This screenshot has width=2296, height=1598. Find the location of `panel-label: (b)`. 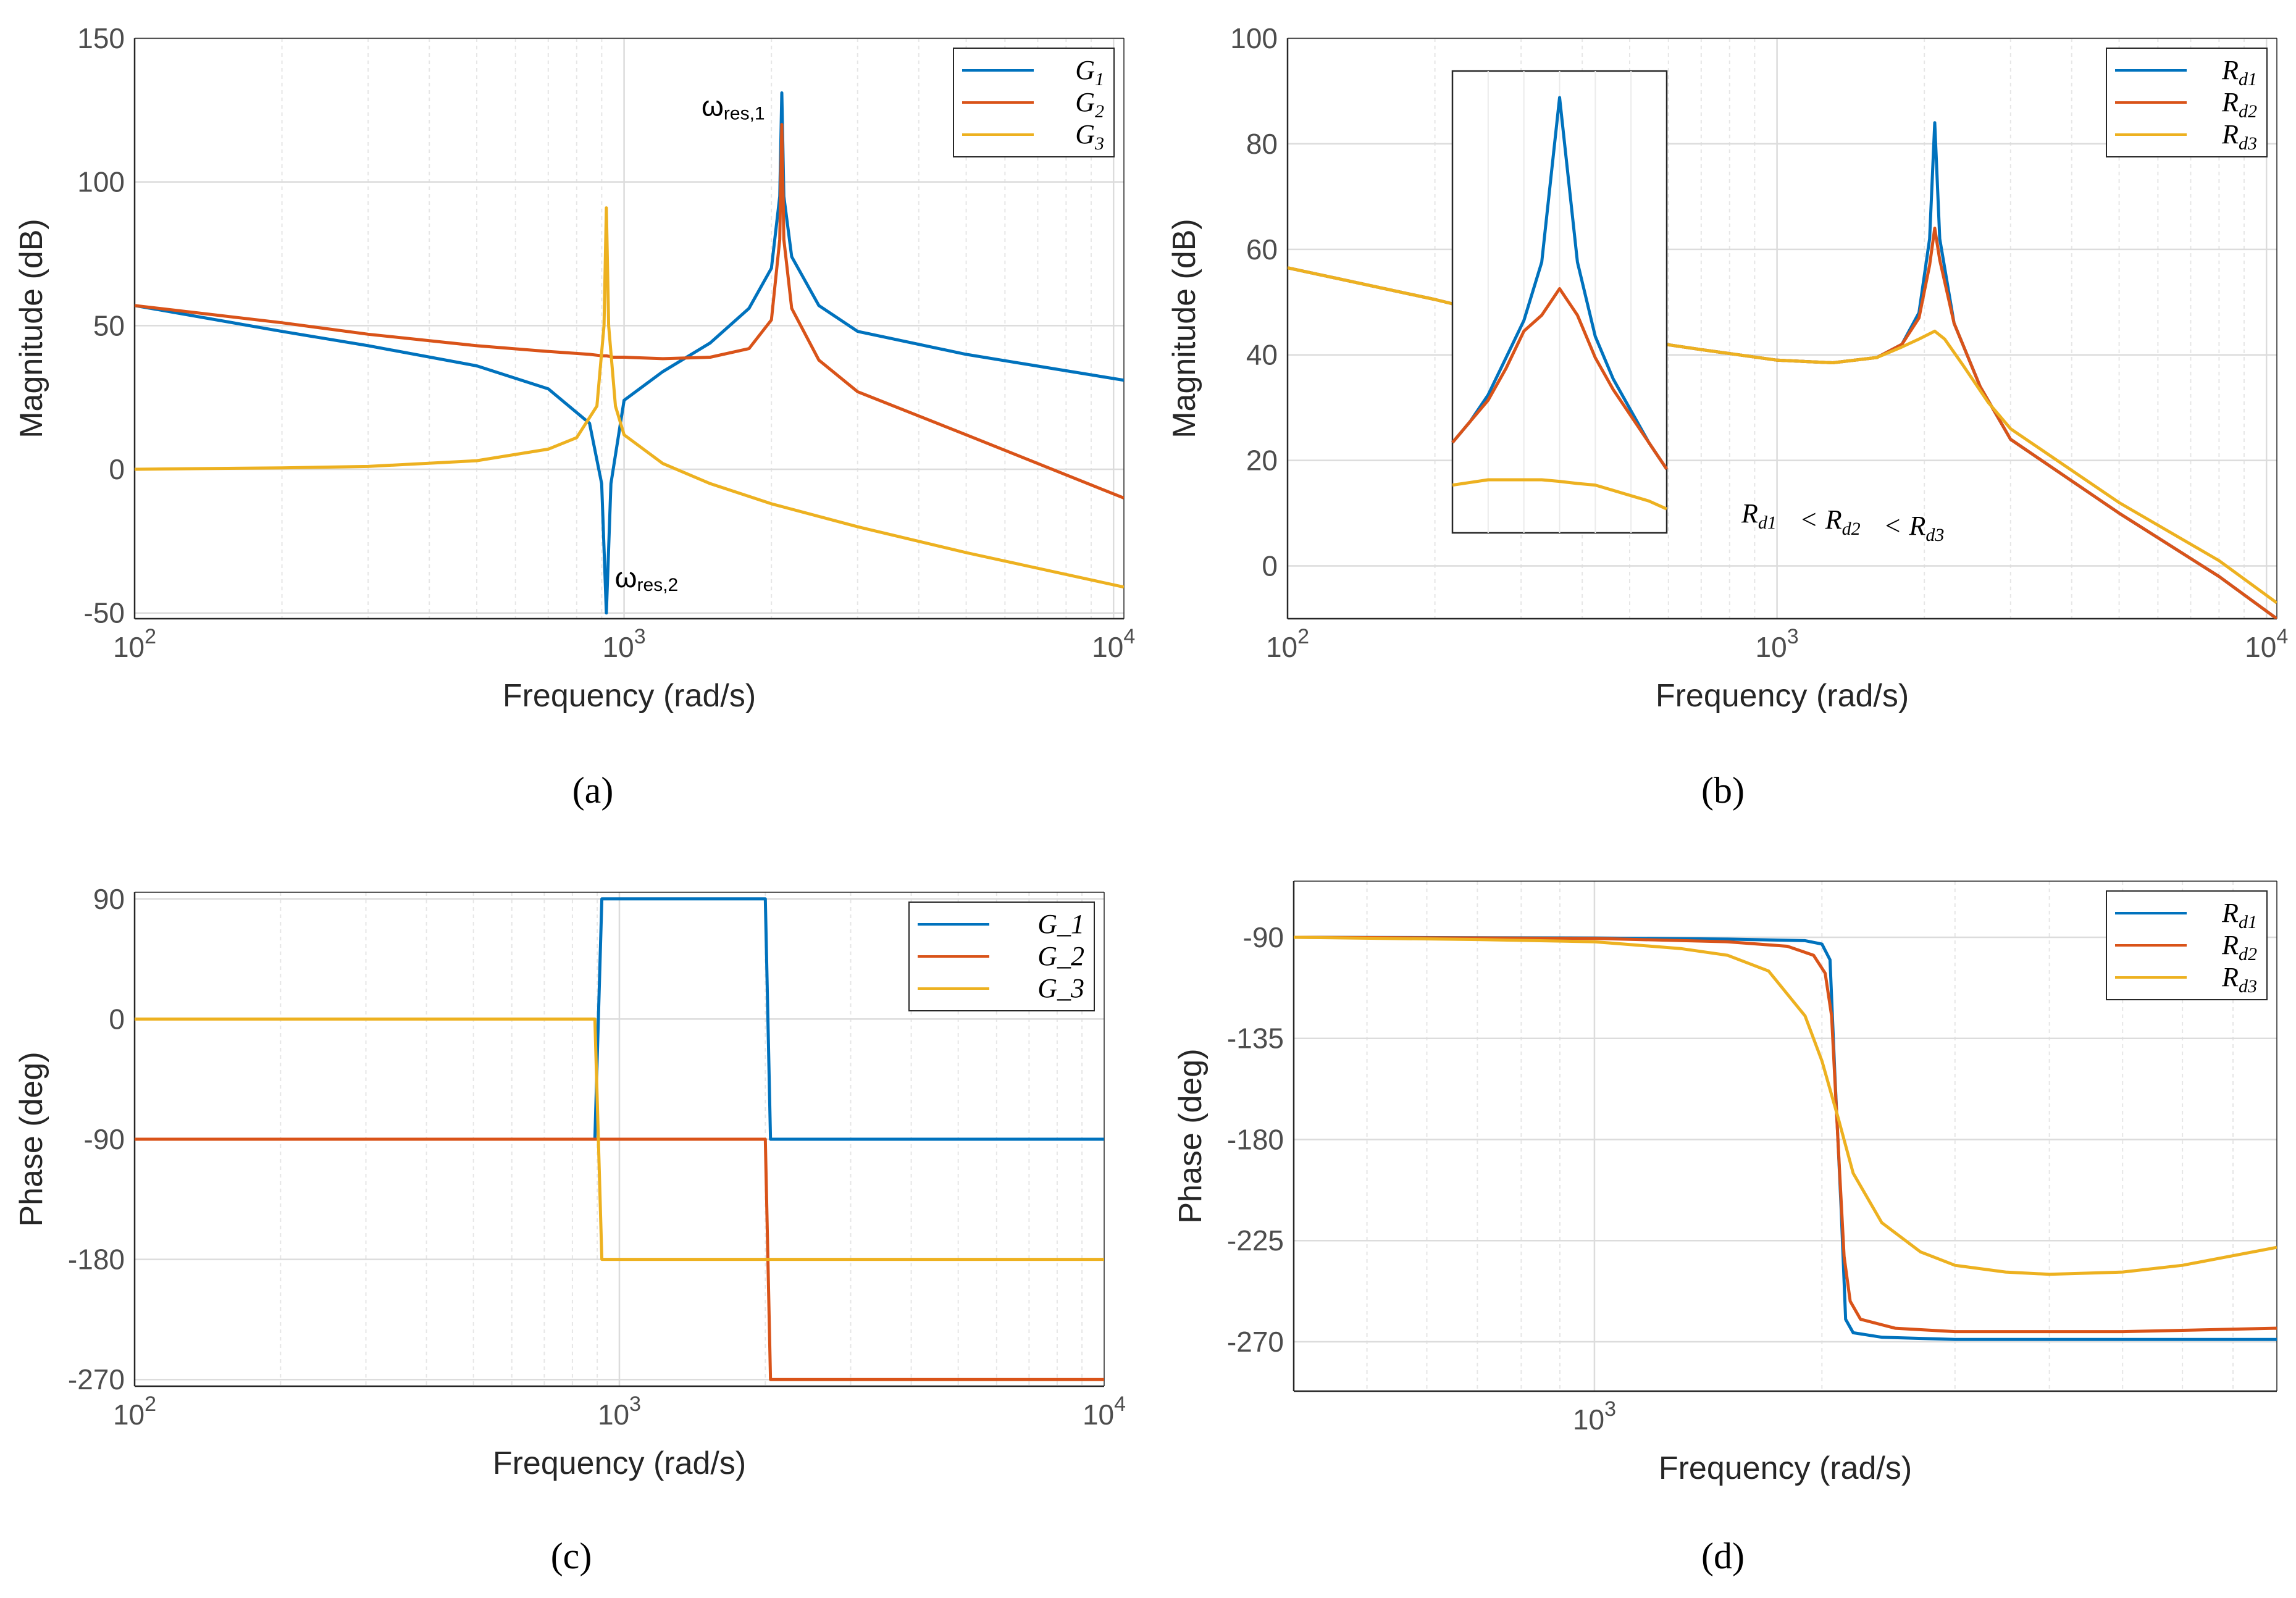

panel-label: (b) is located at coordinates (1723, 790).